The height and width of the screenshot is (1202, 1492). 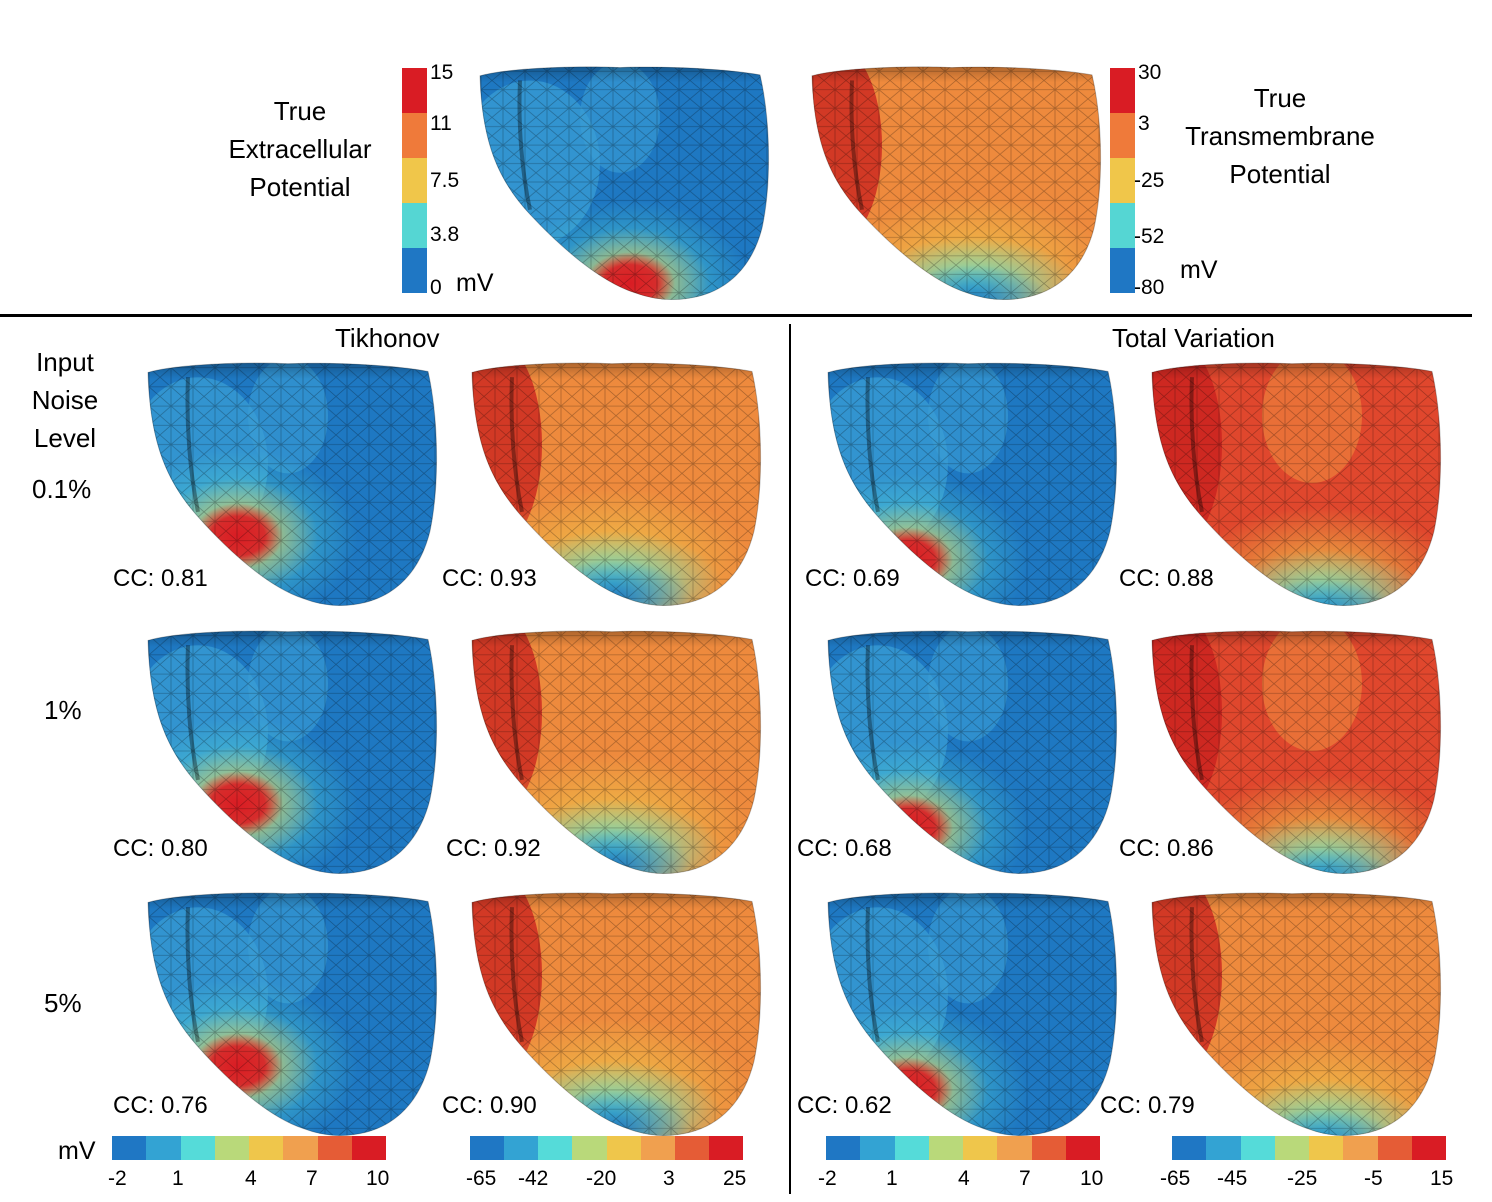 I want to click on row-header-line: Input, so click(x=65, y=362).